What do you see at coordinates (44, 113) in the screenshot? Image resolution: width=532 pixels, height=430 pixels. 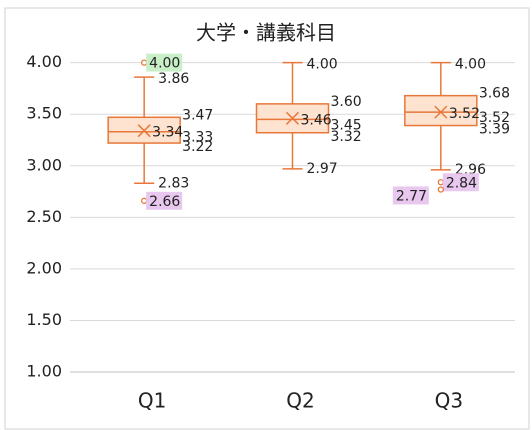 I see `y-tick-label: 3.50` at bounding box center [44, 113].